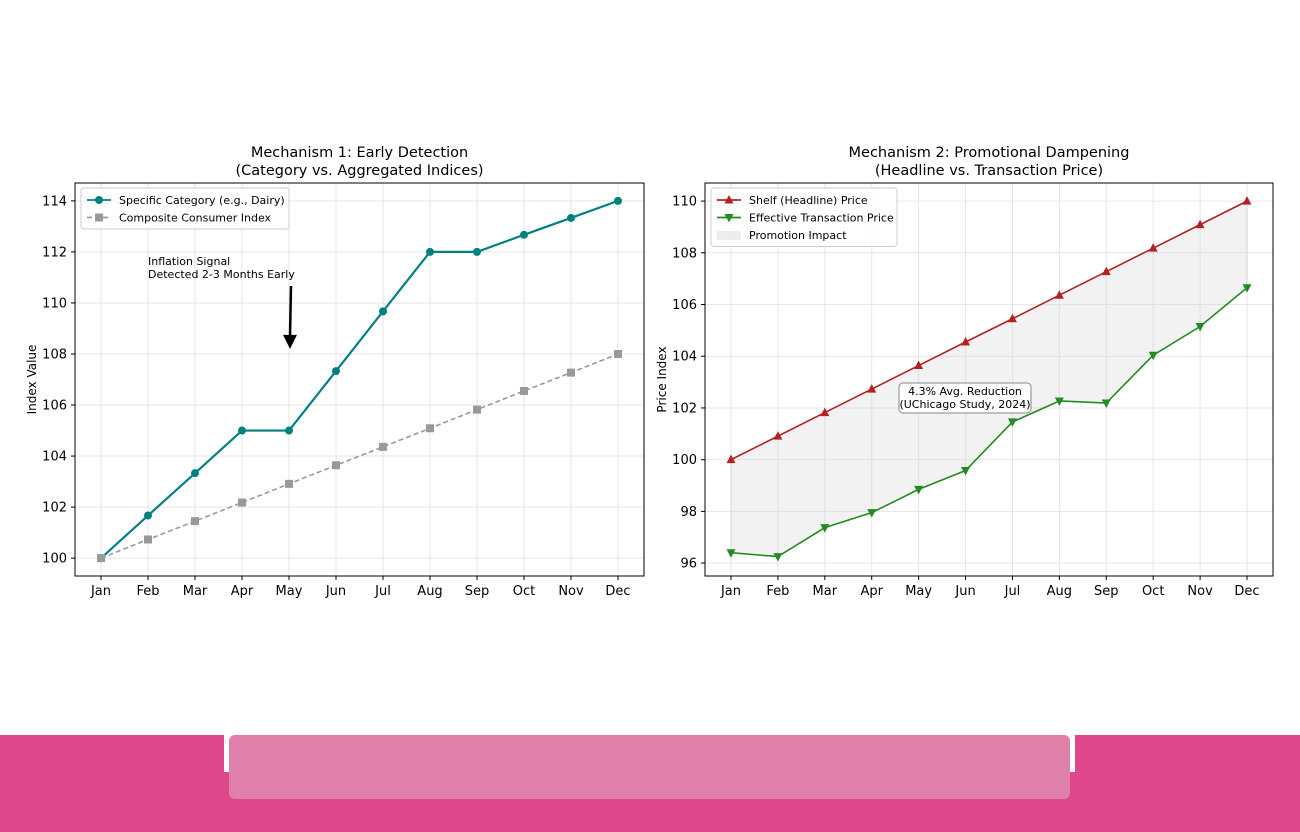 The image size is (1300, 832). I want to click on annotation-text: Detected 2-3 Months Early, so click(221, 274).